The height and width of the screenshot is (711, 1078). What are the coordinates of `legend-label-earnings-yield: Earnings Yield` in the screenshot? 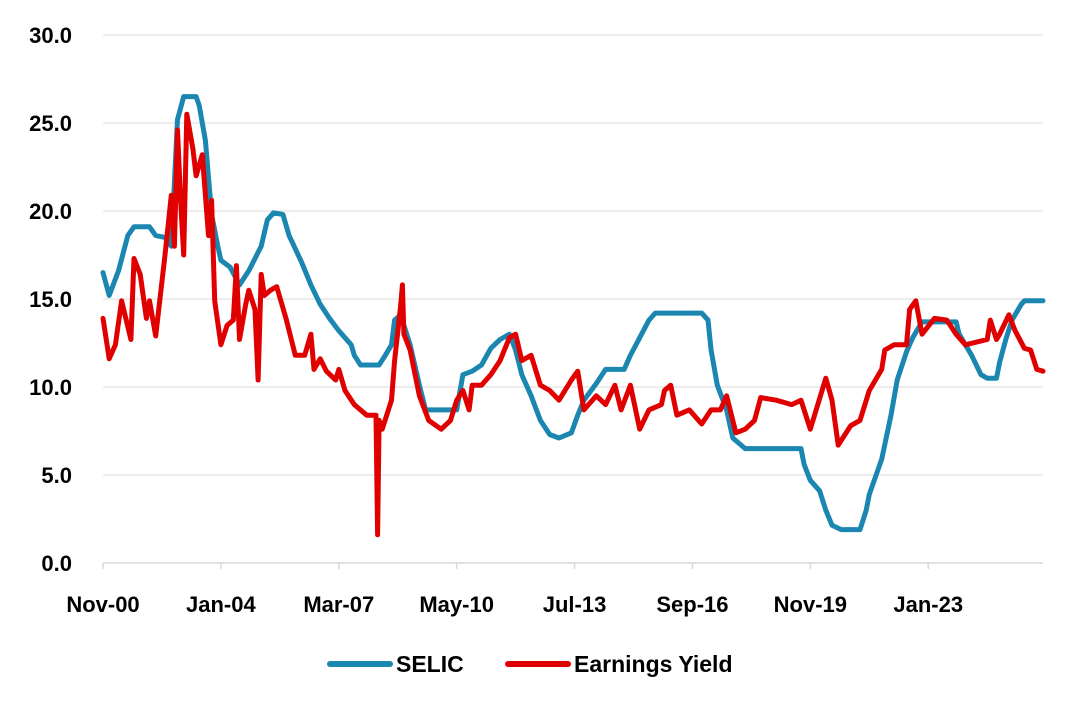 It's located at (653, 664).